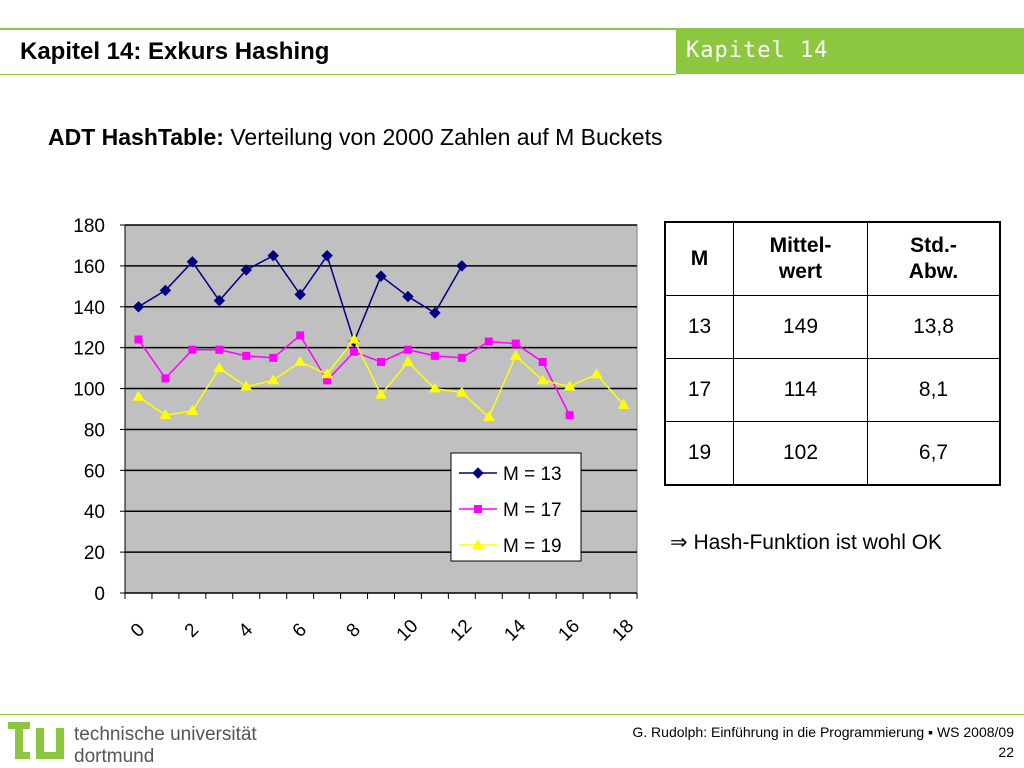 The height and width of the screenshot is (768, 1024). Describe the element at coordinates (354, 630) in the screenshot. I see `x-tick-label: 8` at that location.